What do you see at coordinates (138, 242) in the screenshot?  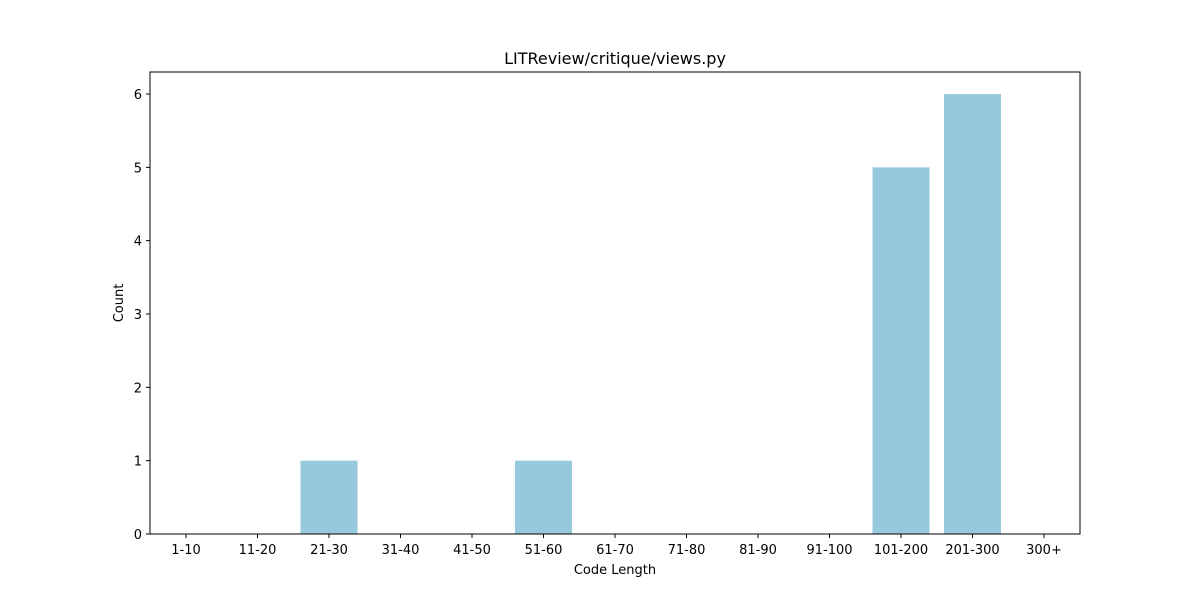 I see `y-tick-label: 4` at bounding box center [138, 242].